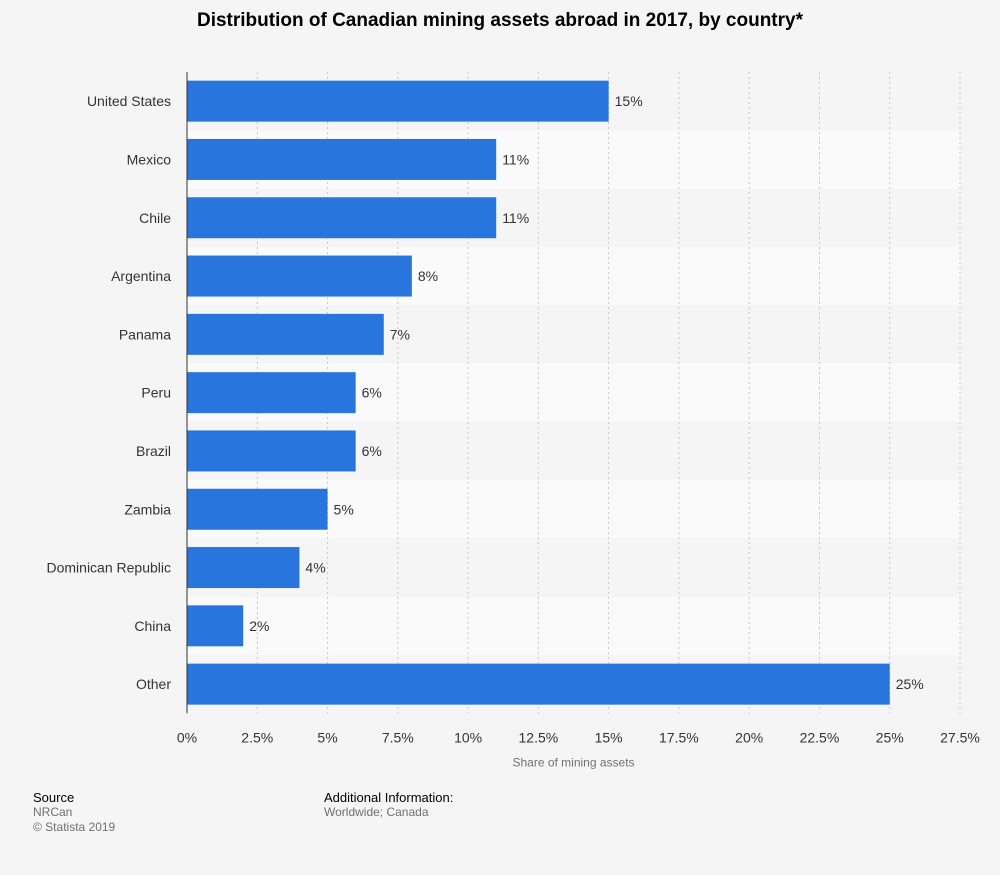 Image resolution: width=1000 pixels, height=875 pixels. I want to click on x-tick-label: 22.5%, so click(820, 737).